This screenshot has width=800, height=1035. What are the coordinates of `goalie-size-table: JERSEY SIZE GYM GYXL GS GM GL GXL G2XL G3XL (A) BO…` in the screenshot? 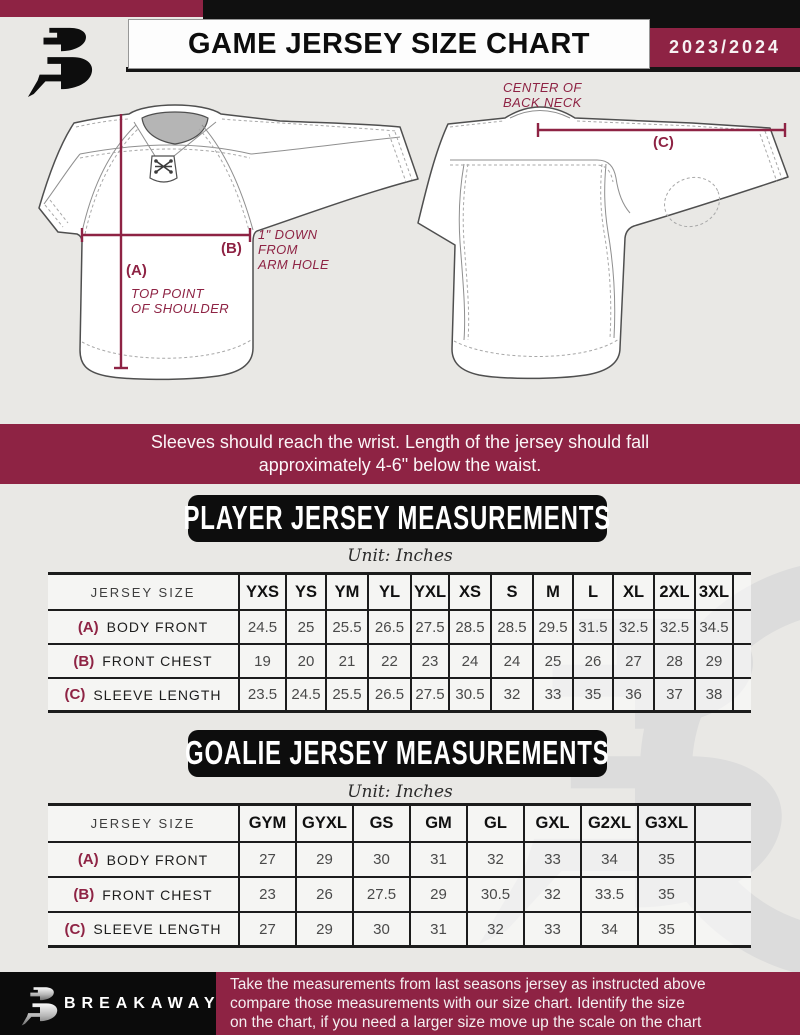 It's located at (399, 875).